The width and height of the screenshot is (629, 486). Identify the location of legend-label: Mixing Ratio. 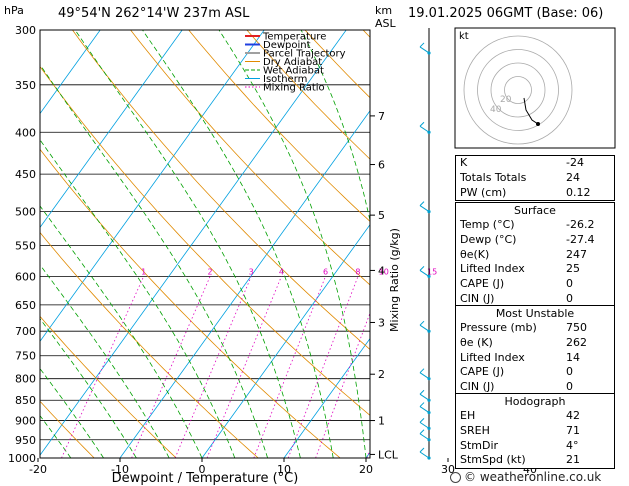
(294, 88).